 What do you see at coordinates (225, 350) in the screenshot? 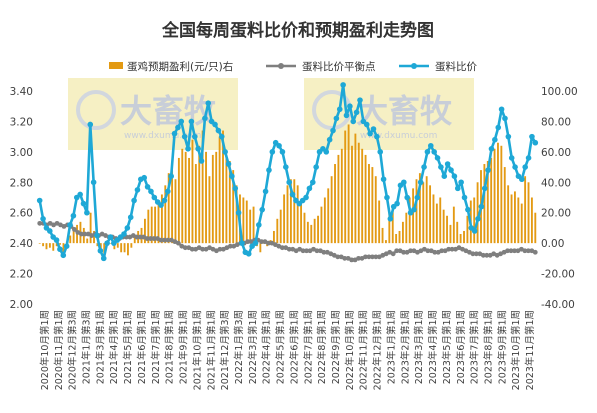
I see `x-axis-tick: 2021年12月第3周` at bounding box center [225, 350].